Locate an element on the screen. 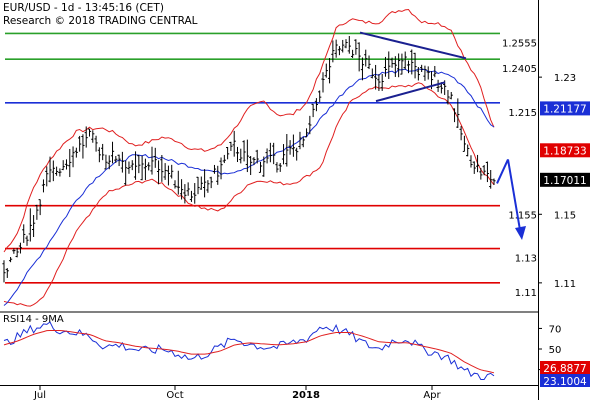  forecast-arrow is located at coordinates (511, 199).